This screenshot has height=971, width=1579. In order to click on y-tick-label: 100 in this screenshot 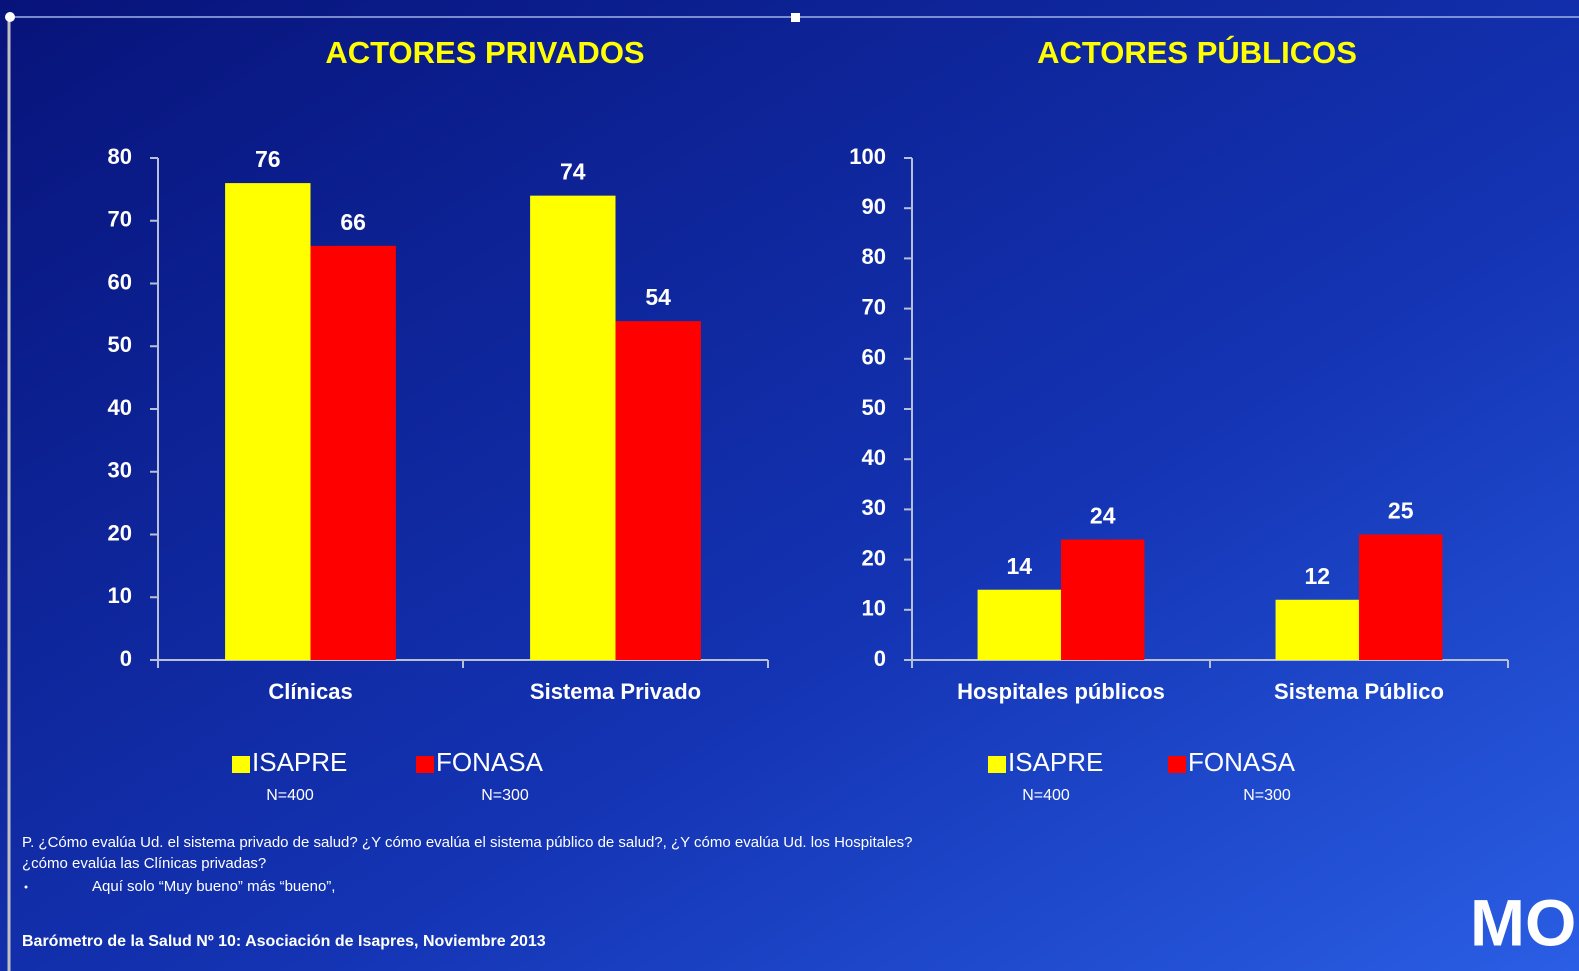, I will do `click(867, 156)`.